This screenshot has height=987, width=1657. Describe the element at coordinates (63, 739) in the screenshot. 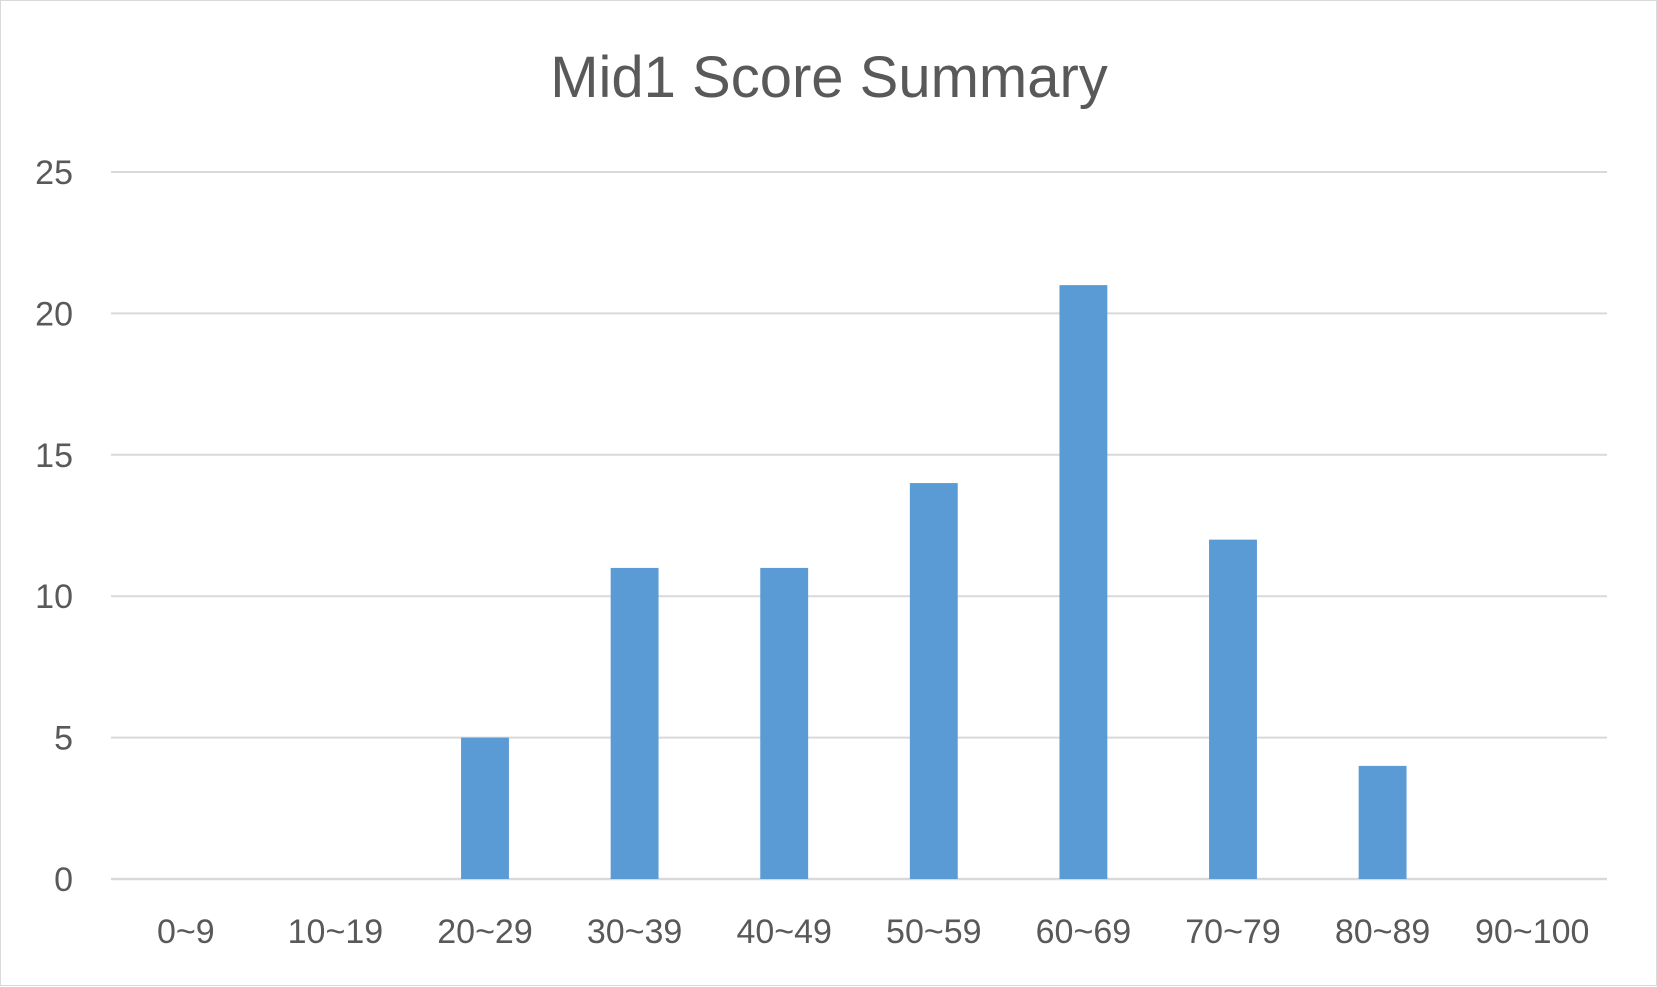

I see `y-tick-label: 5` at that location.